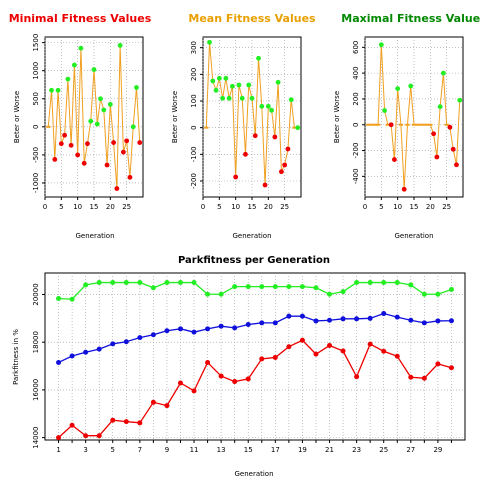 This screenshot has height=480, width=480. What do you see at coordinates (356, 450) in the screenshot?
I see `parkfitness-xtick-label: 23` at bounding box center [356, 450].